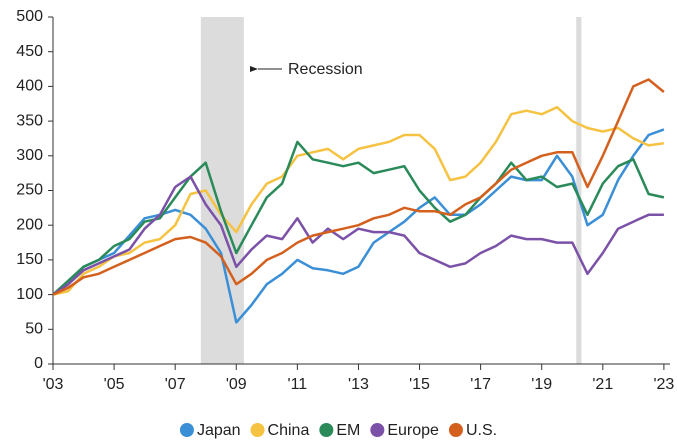 The image size is (677, 441). What do you see at coordinates (358, 384) in the screenshot?
I see `x-tick-label: '13` at bounding box center [358, 384].